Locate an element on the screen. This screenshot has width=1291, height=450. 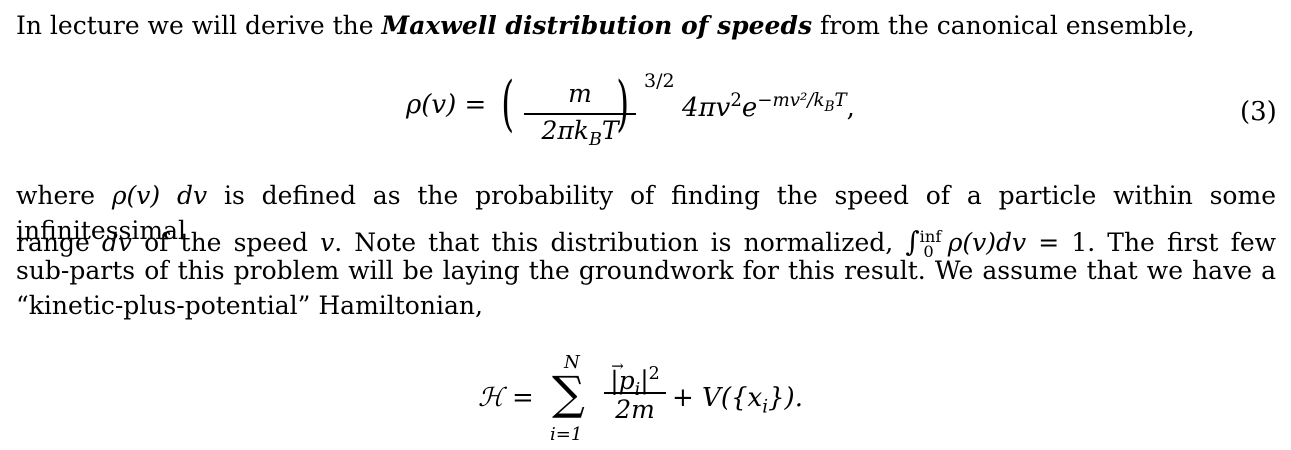
eq2-fraction-bar is located at coordinates (635, 393).